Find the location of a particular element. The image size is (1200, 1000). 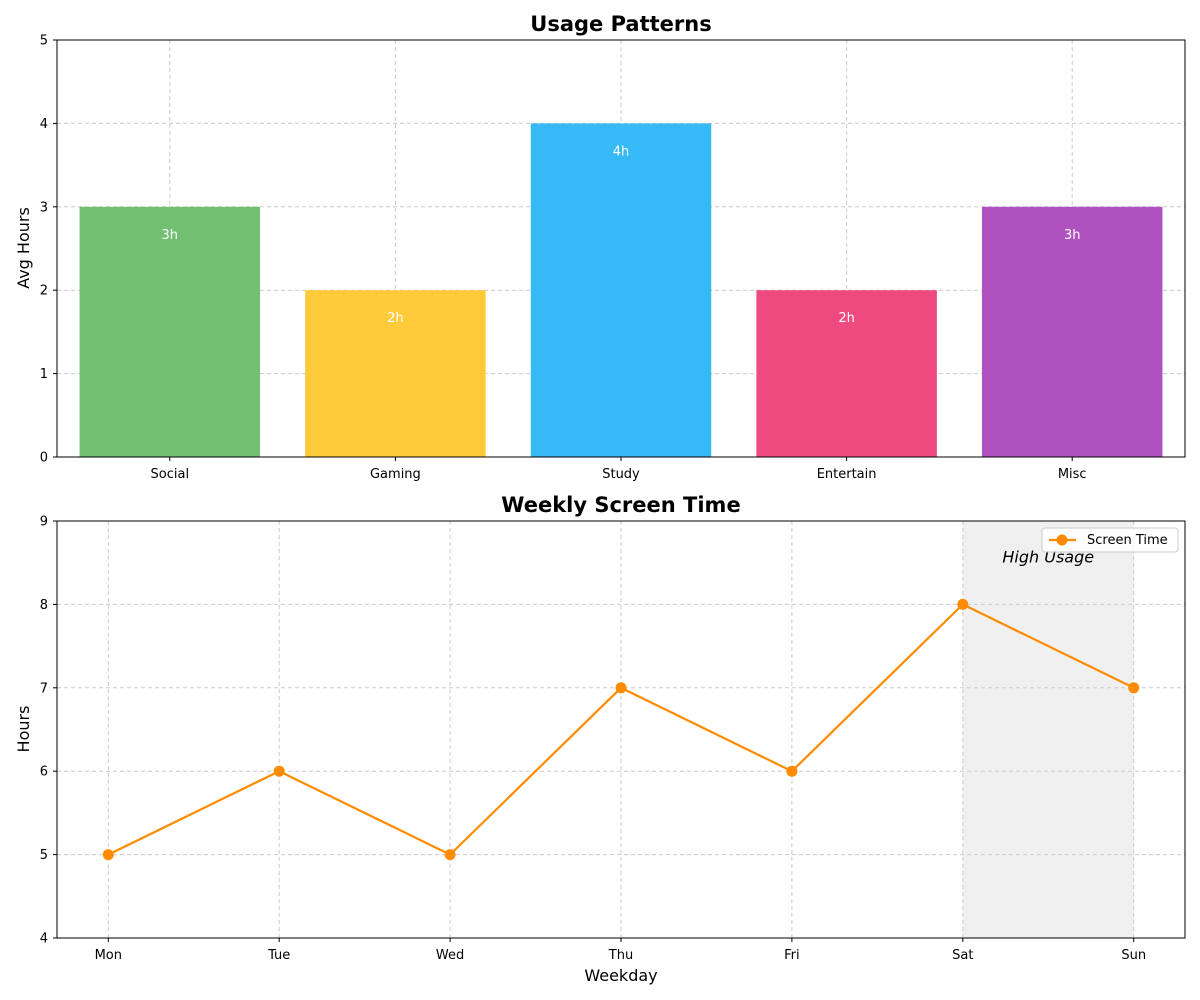

line-y-tick-8: 8 is located at coordinates (44, 605).